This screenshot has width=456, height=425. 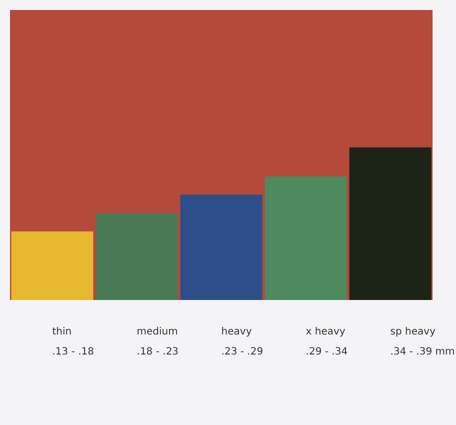 I want to click on x-tick-label: x heavy .29 - .34, so click(x=327, y=342).